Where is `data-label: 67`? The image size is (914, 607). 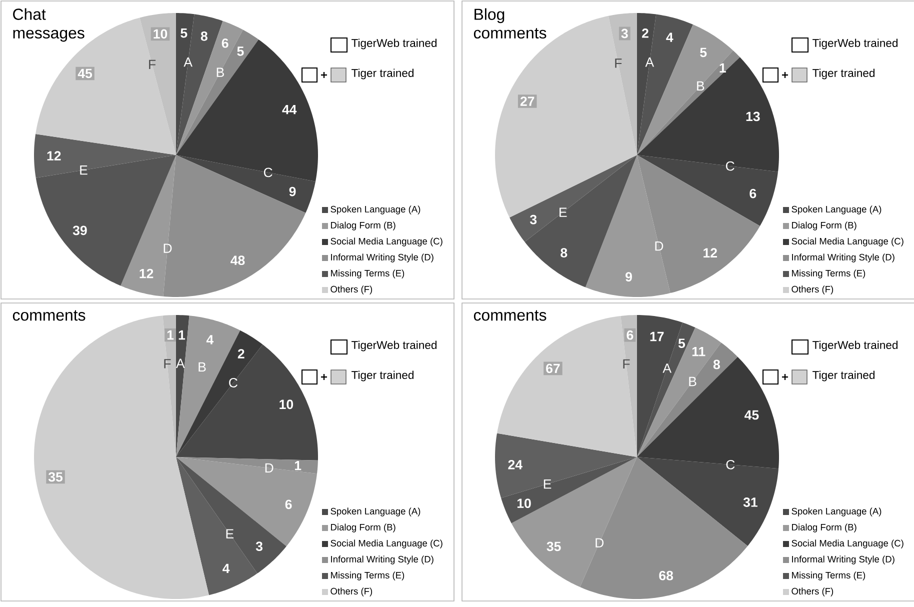
data-label: 67 is located at coordinates (553, 369).